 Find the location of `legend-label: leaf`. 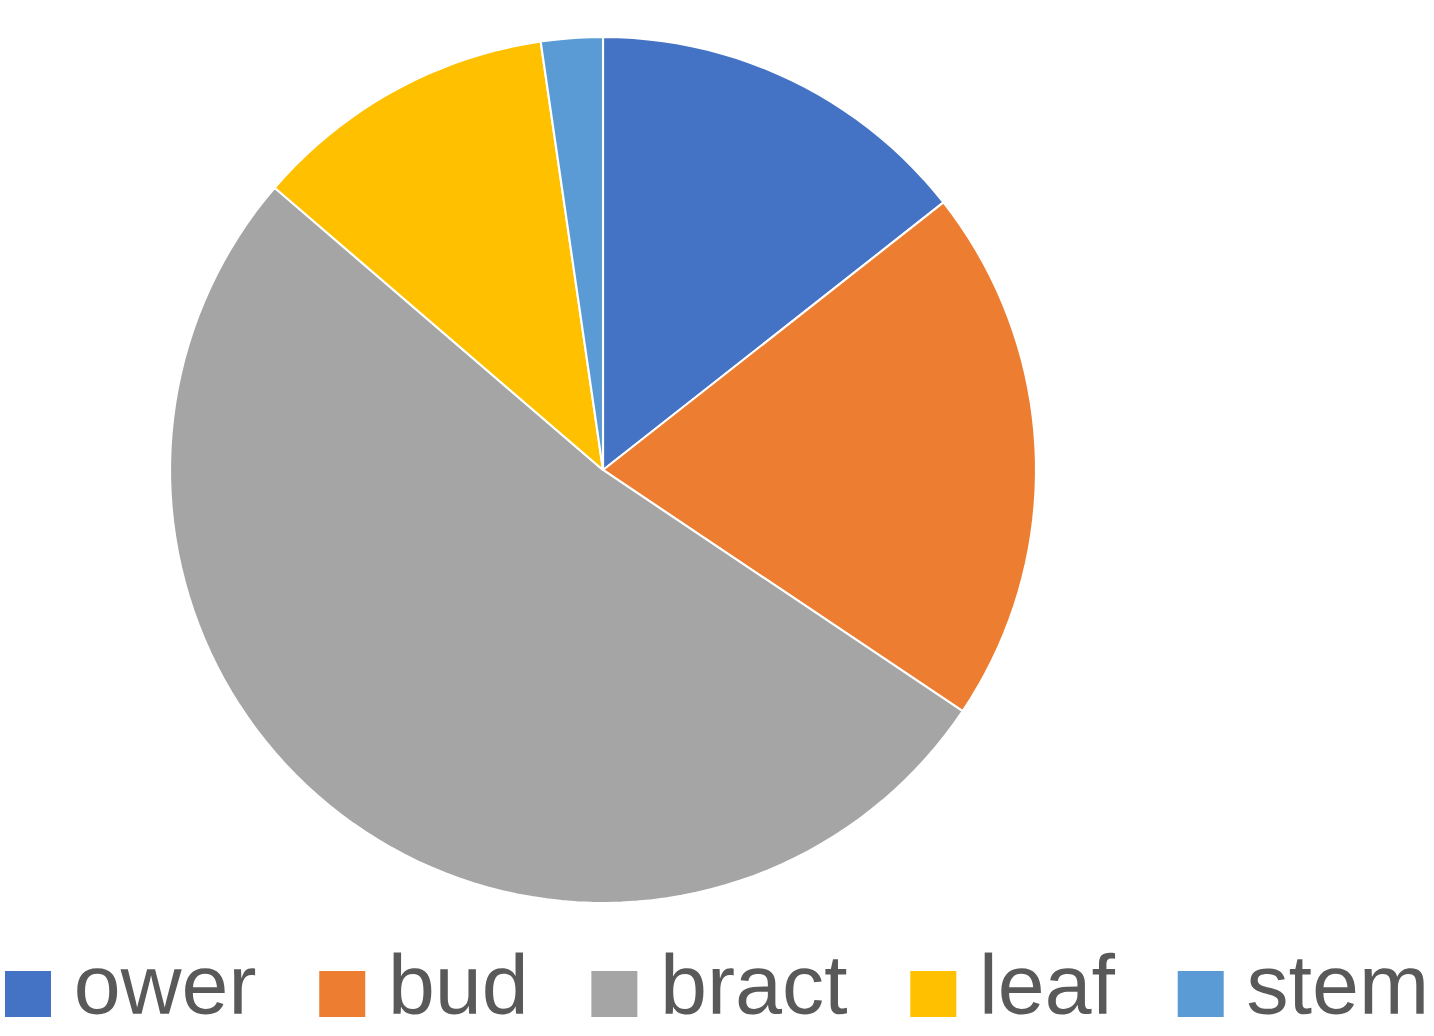

legend-label: leaf is located at coordinates (1050, 983).